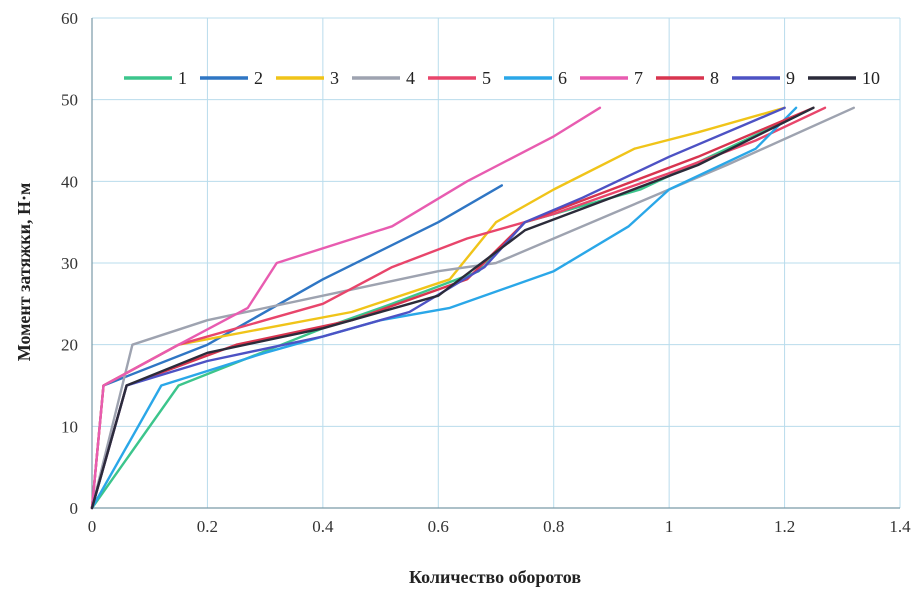 This screenshot has height=598, width=923. Describe the element at coordinates (69, 181) in the screenshot. I see `y-tick-label: 40` at that location.